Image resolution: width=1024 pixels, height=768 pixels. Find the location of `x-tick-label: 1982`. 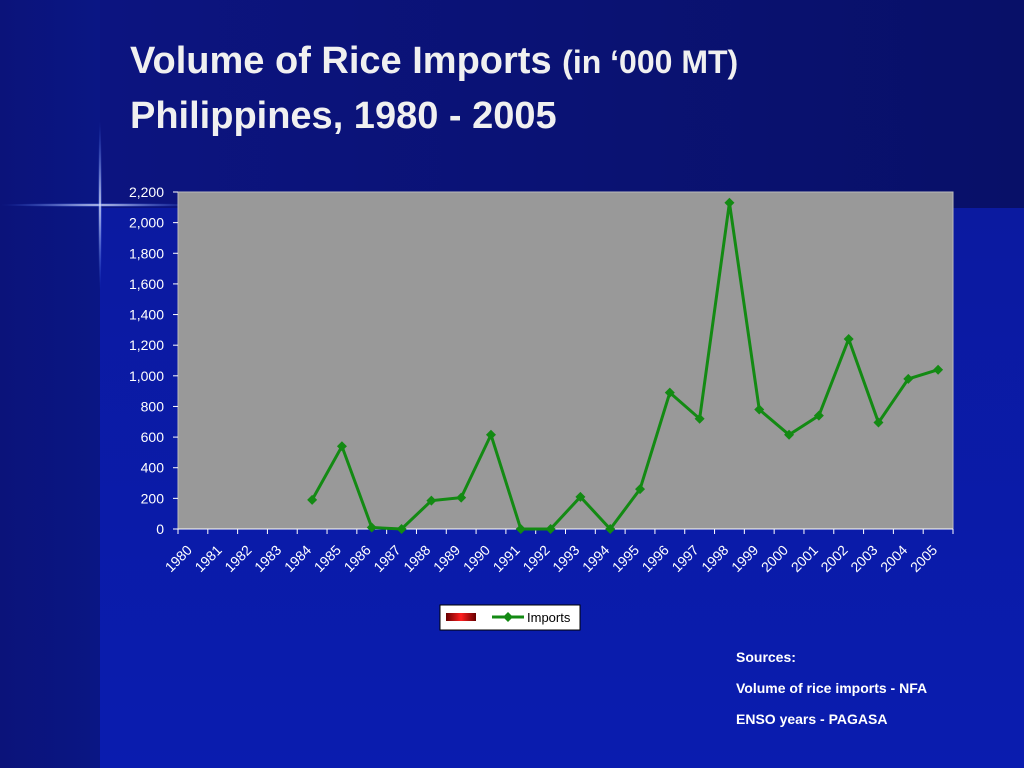

x-tick-label: 1982 is located at coordinates (237, 558).